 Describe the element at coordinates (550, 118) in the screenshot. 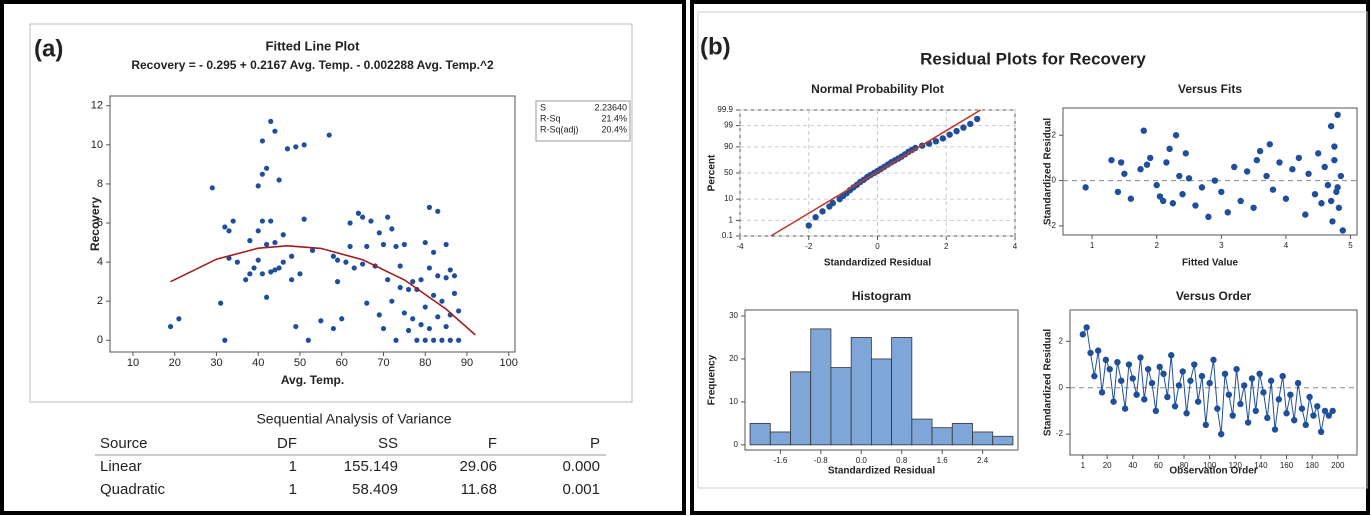

I see `stat-label: R-Sq` at that location.